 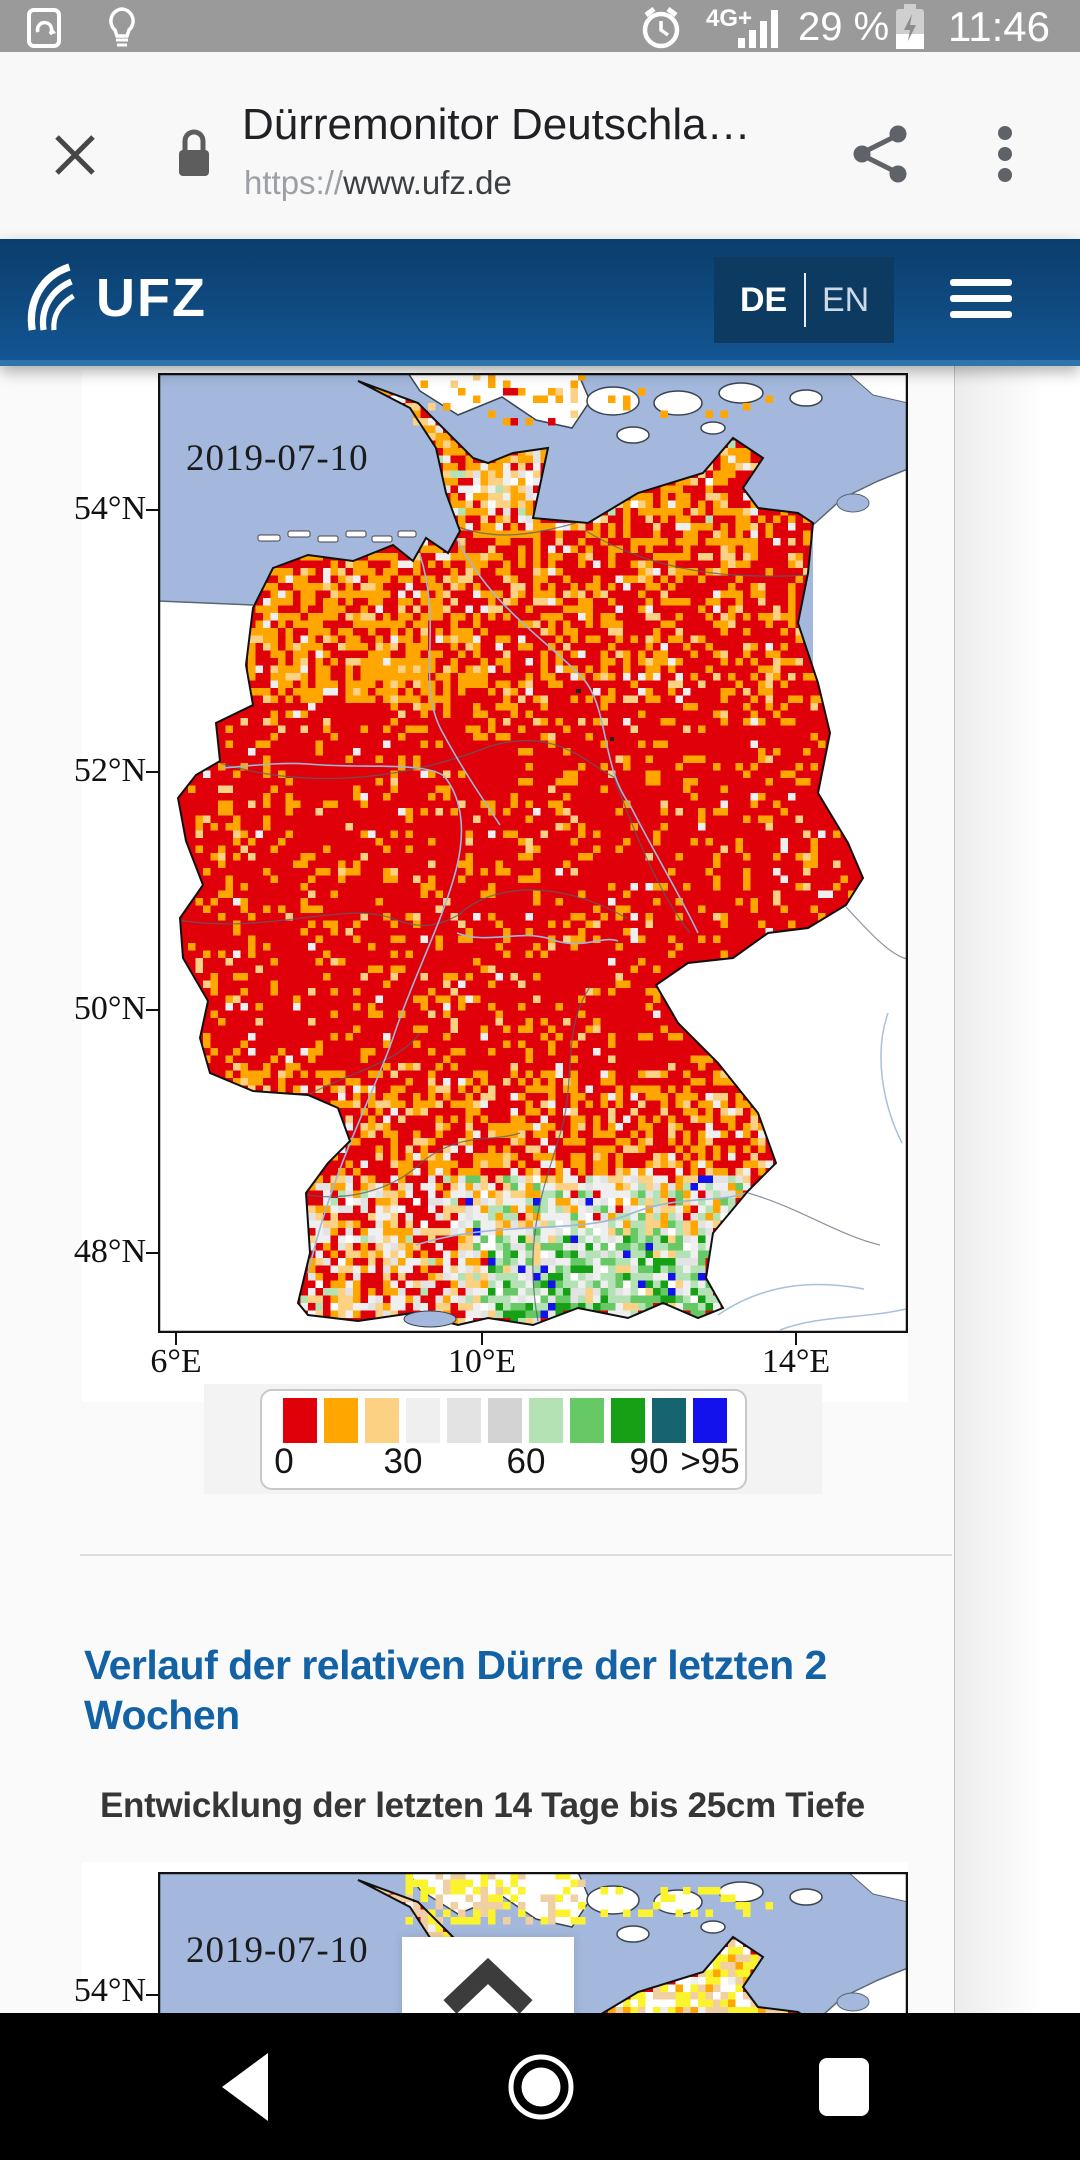 What do you see at coordinates (981, 303) in the screenshot?
I see `menu-icon` at bounding box center [981, 303].